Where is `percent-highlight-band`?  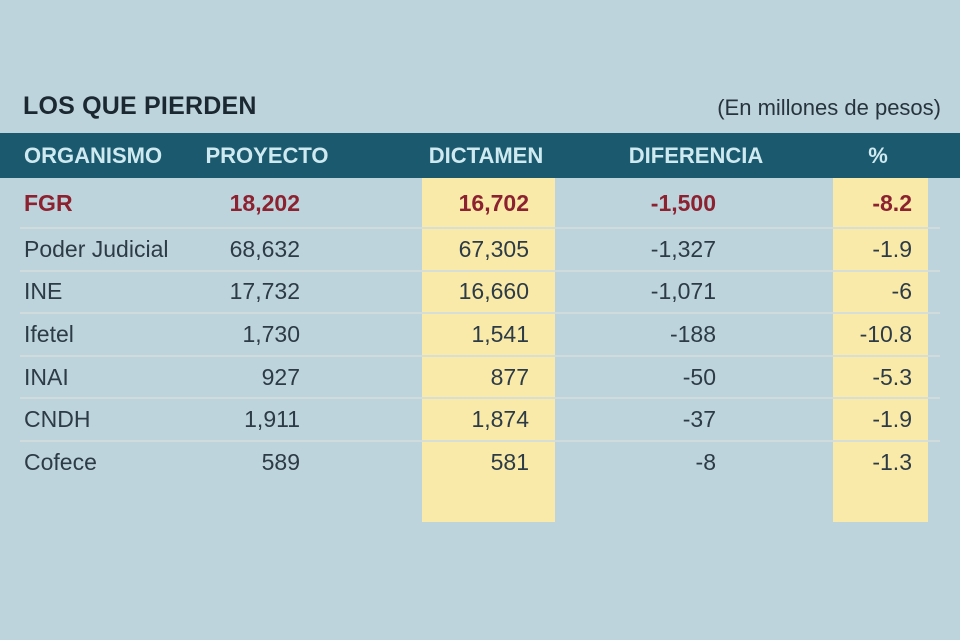
percent-highlight-band is located at coordinates (880, 350).